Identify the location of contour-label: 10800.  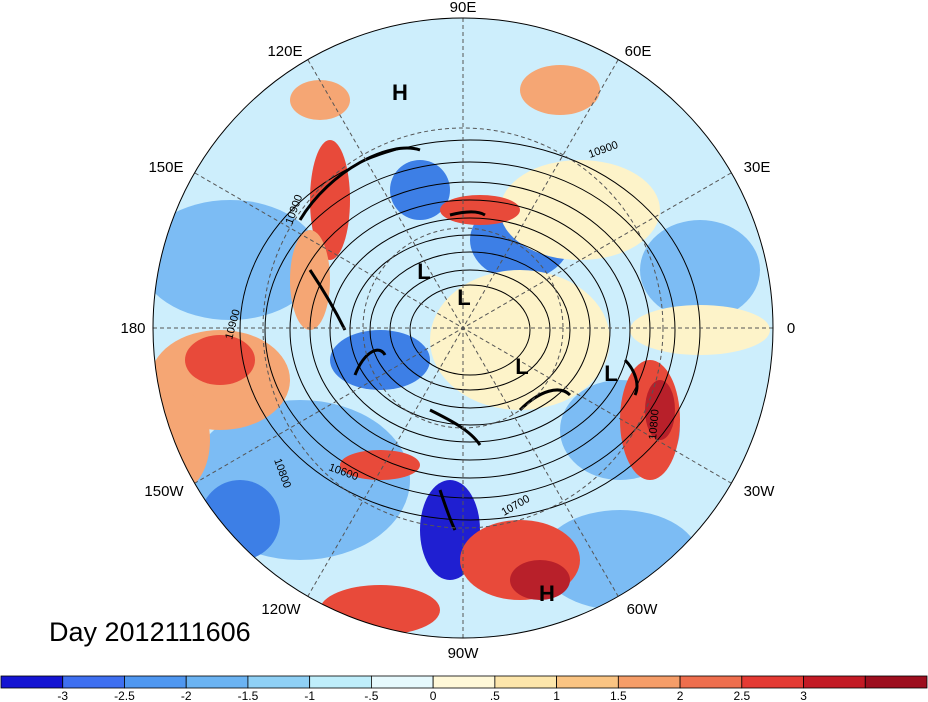
(654, 425).